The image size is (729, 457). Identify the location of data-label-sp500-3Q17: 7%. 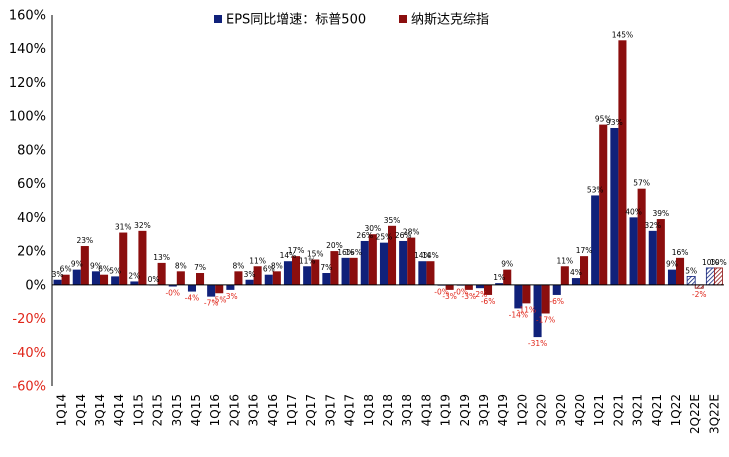
(326, 267).